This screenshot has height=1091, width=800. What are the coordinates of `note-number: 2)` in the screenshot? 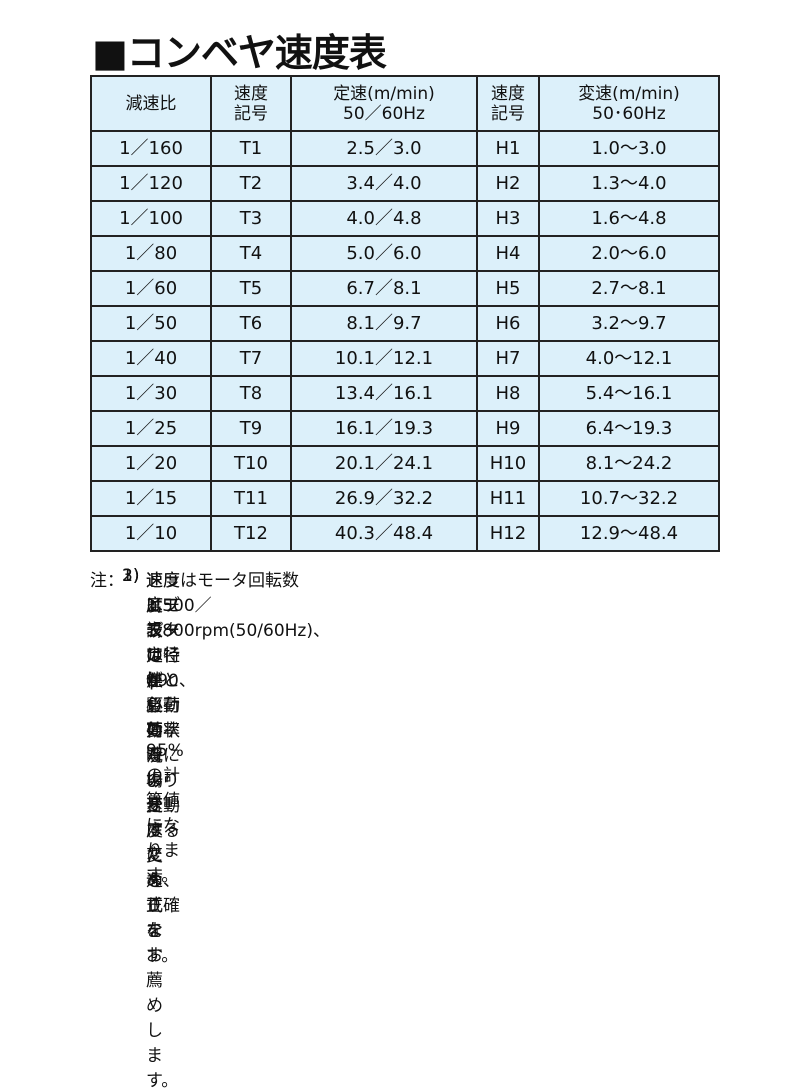 It's located at (131, 576).